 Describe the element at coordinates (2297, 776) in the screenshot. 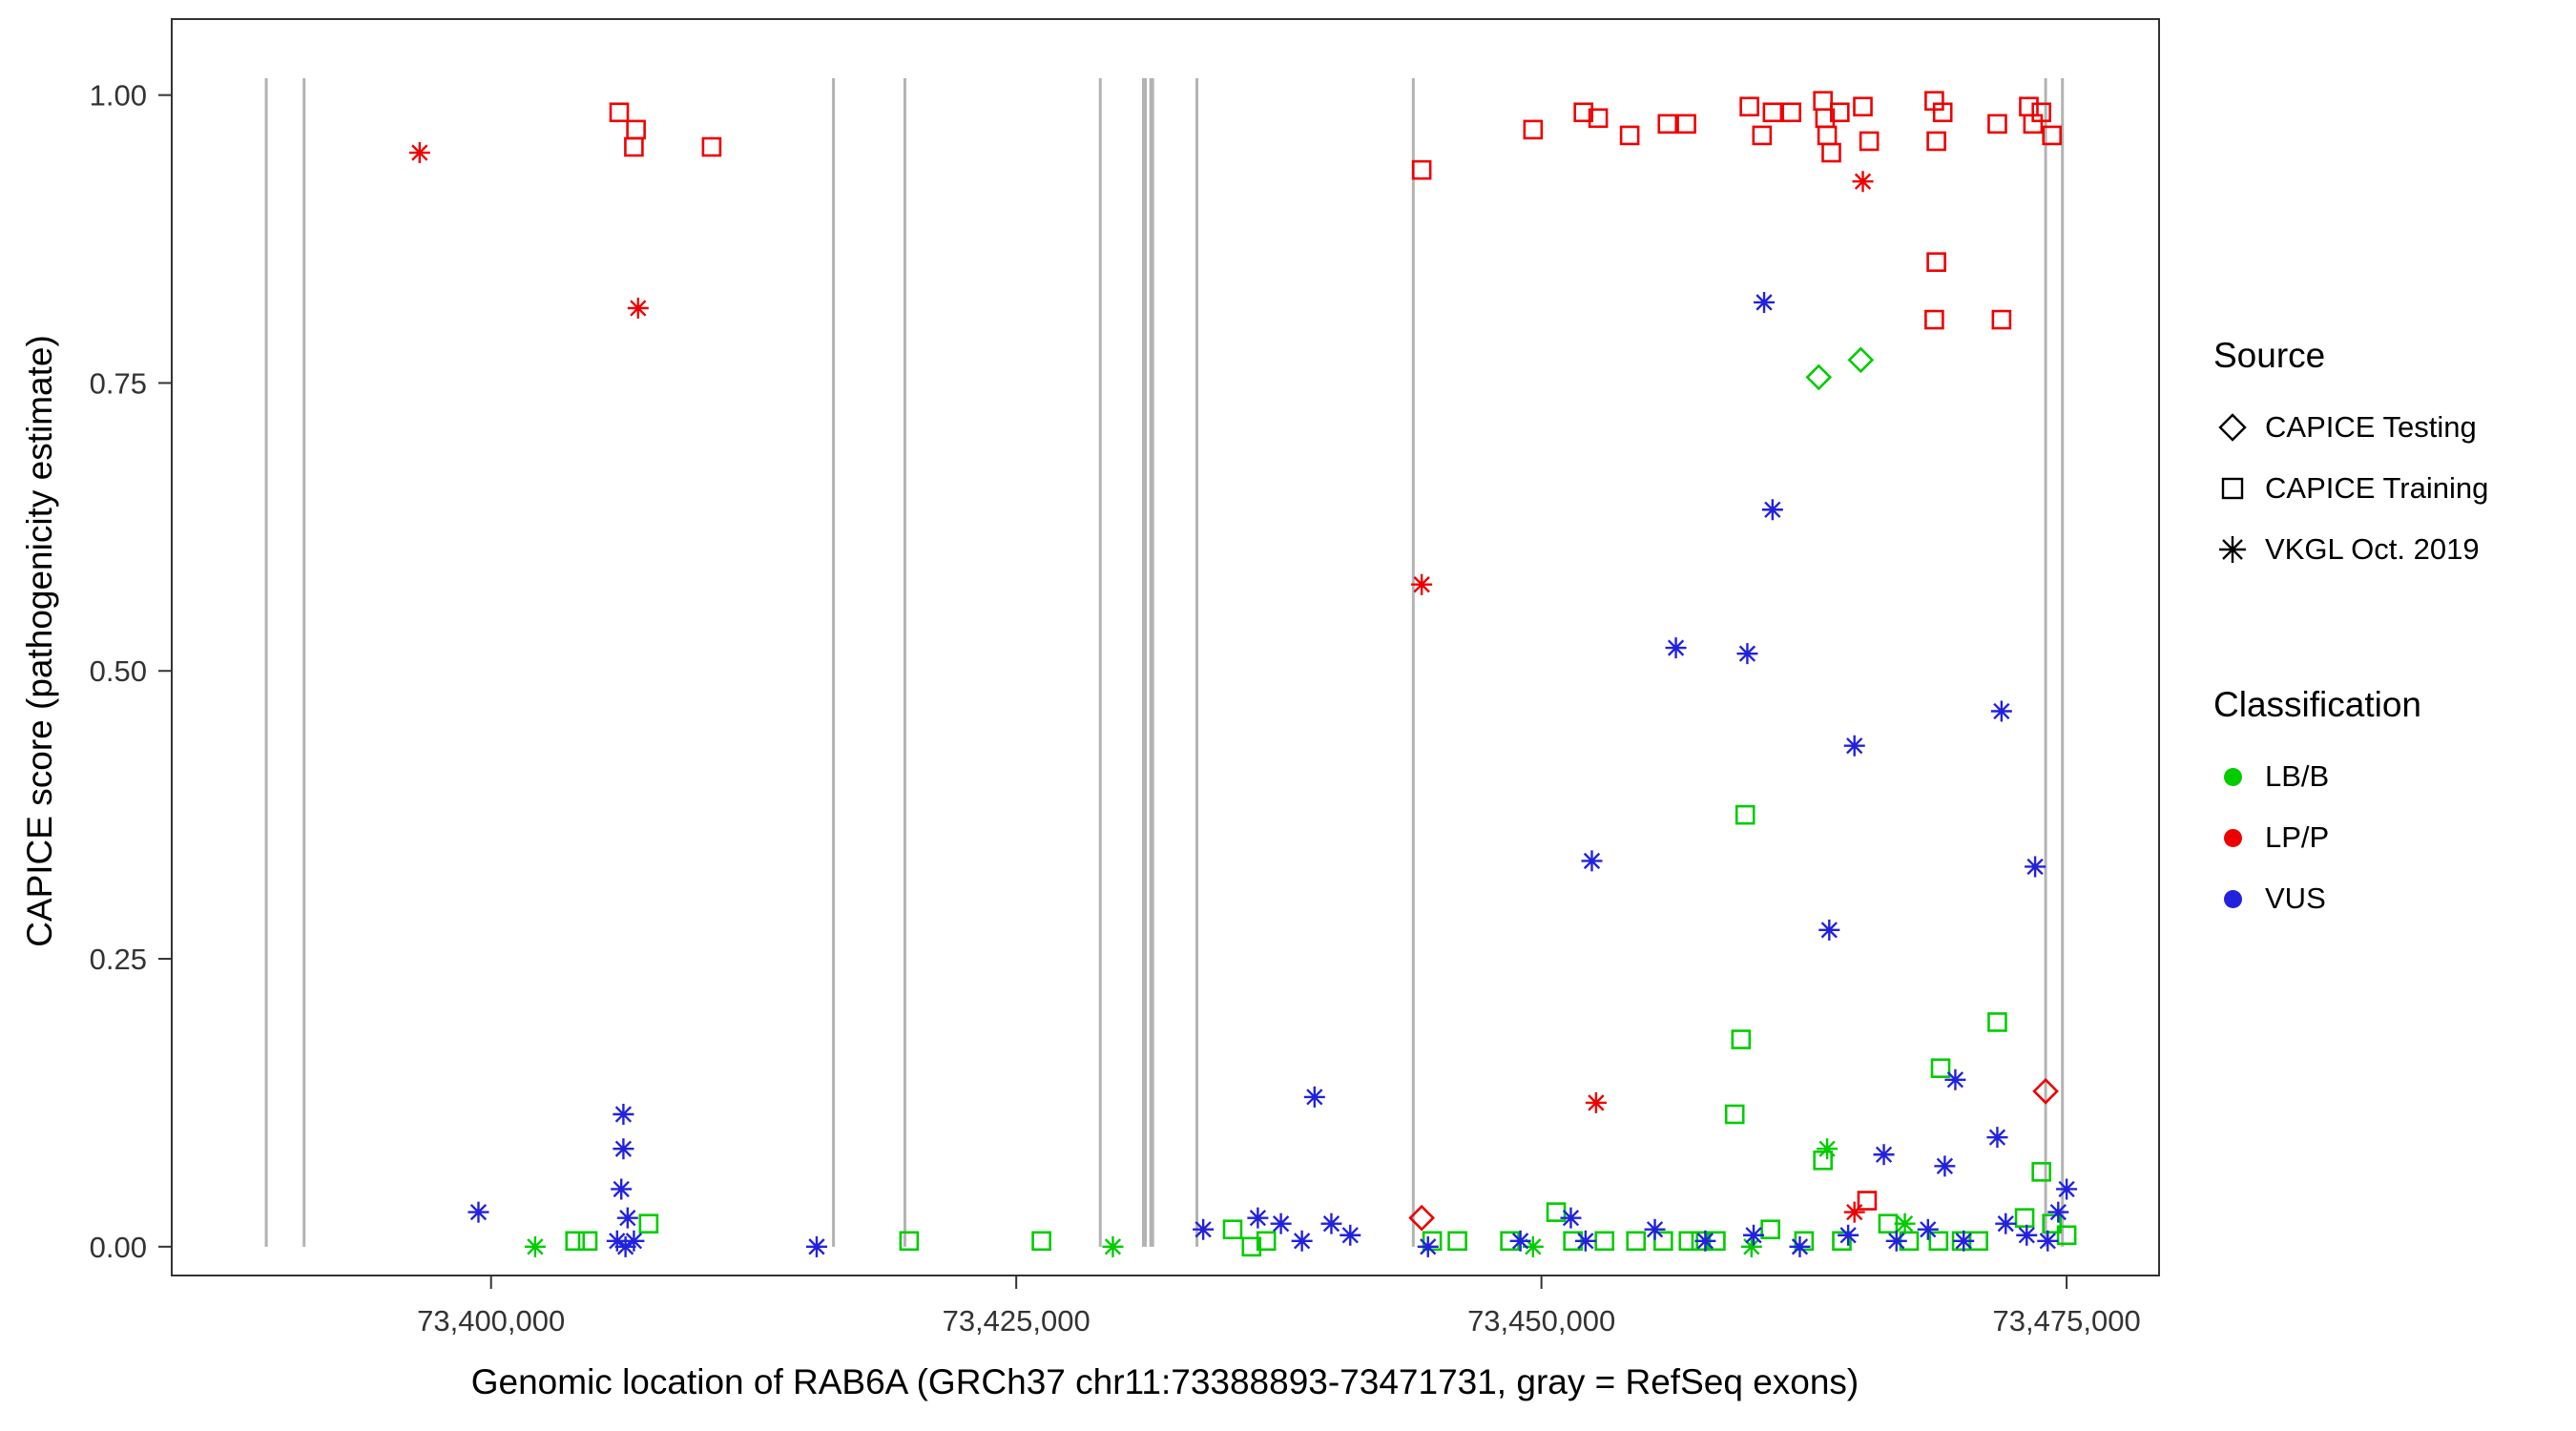

I see `legend-label: LB/B` at that location.